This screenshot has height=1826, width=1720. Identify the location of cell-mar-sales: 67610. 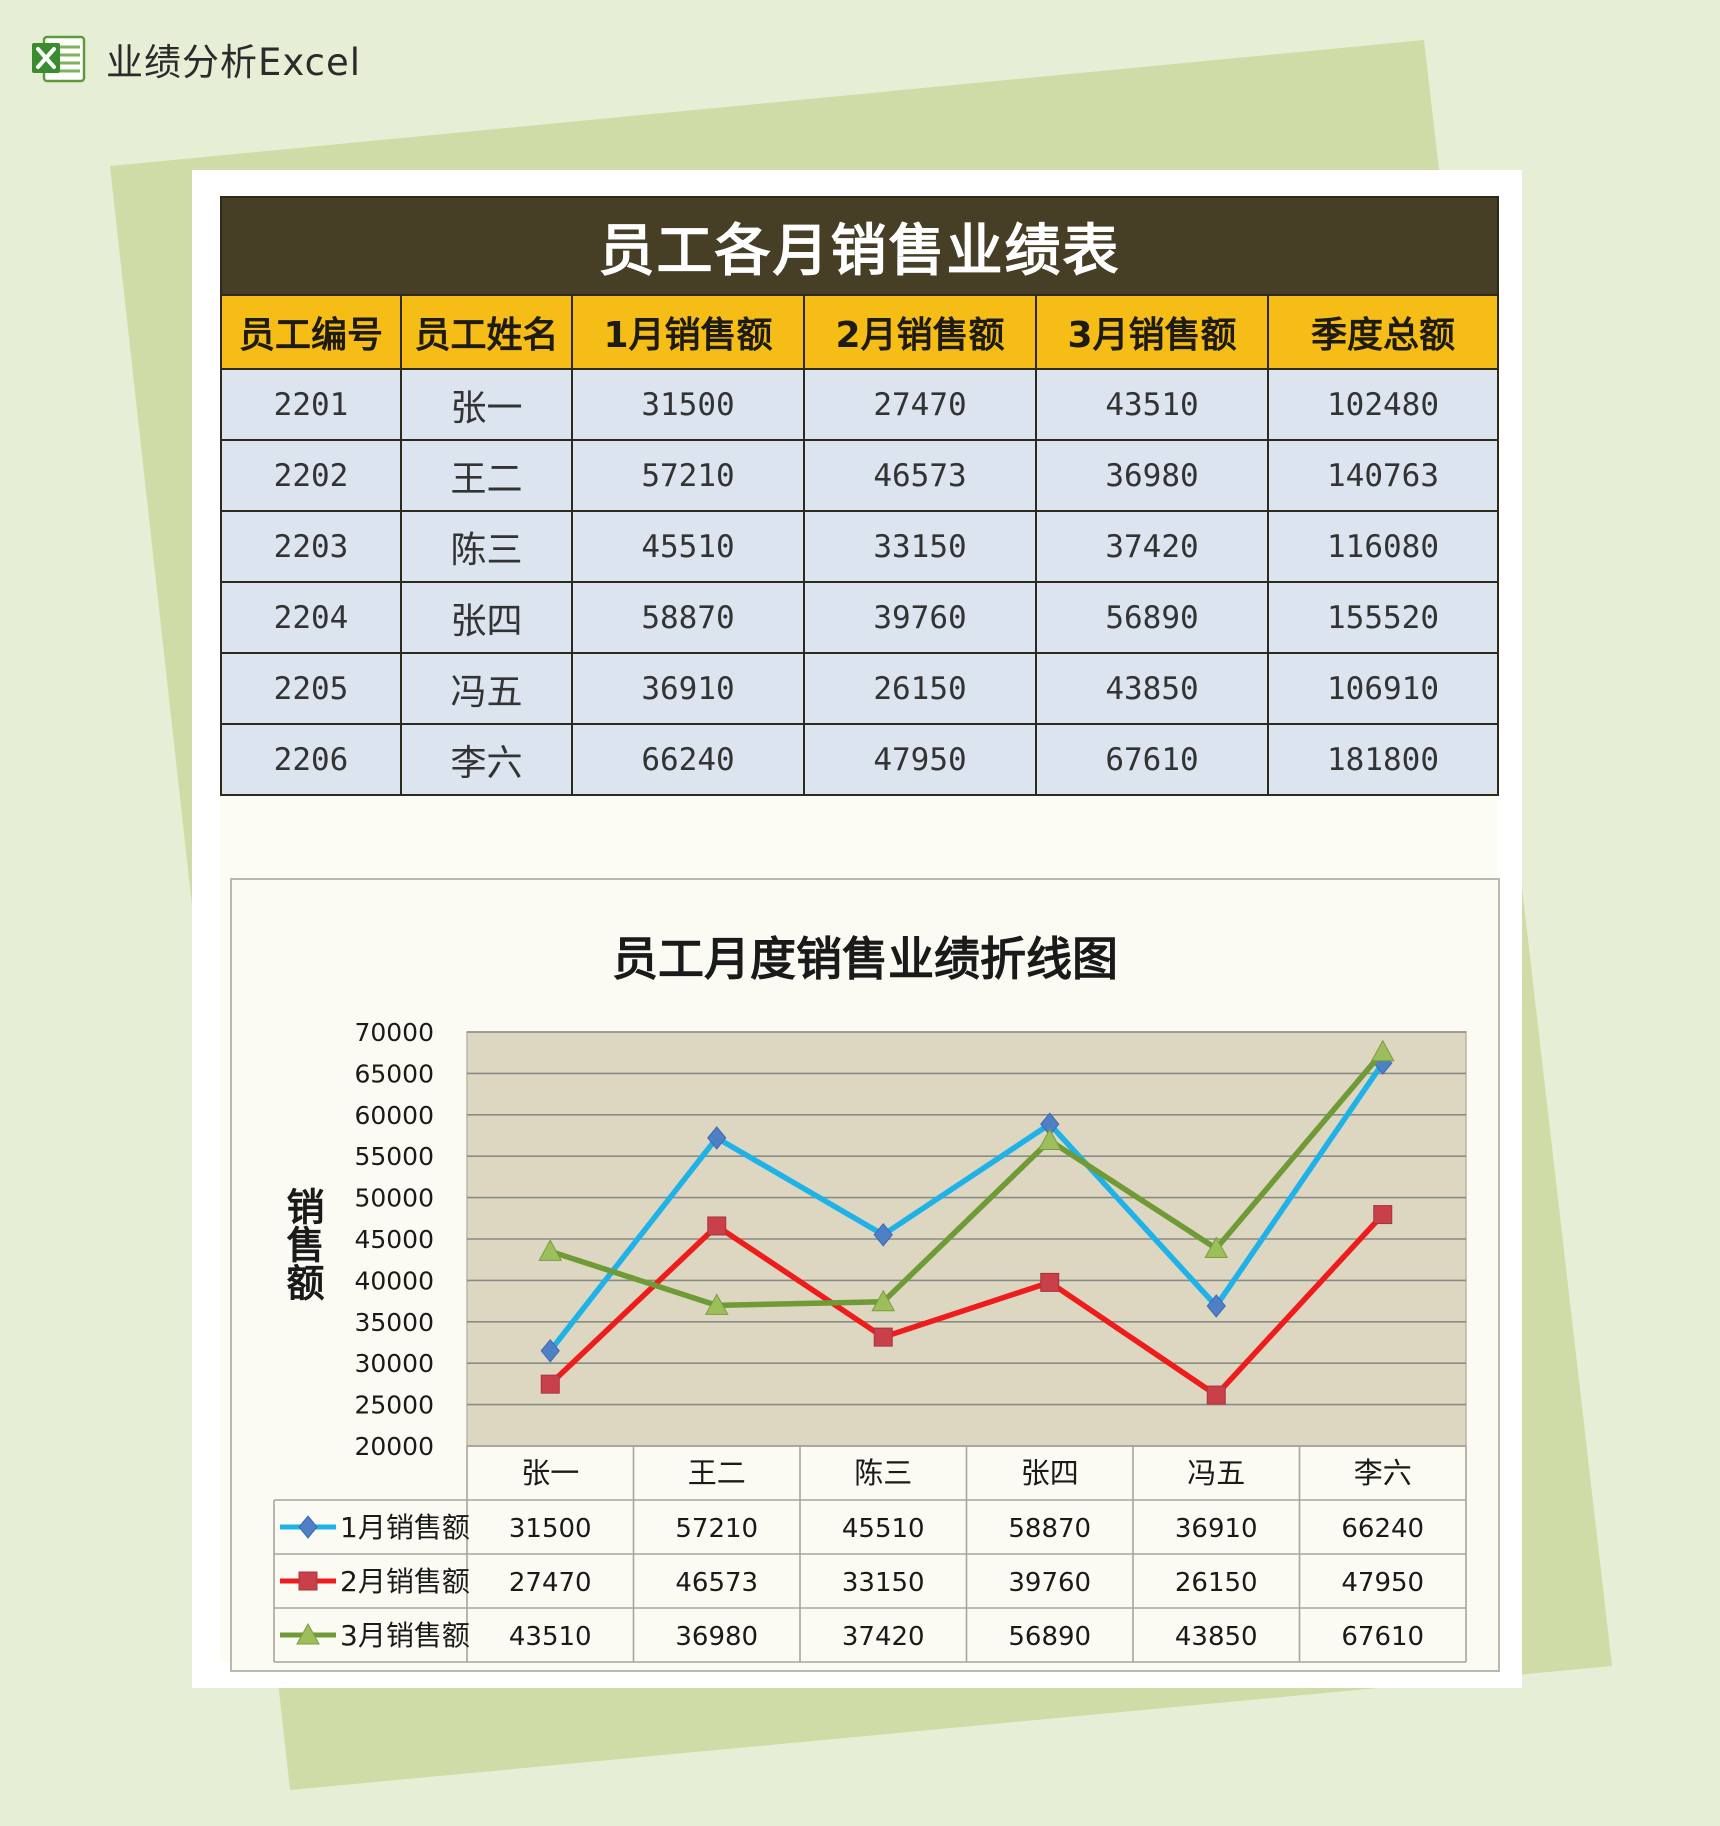
(1152, 759).